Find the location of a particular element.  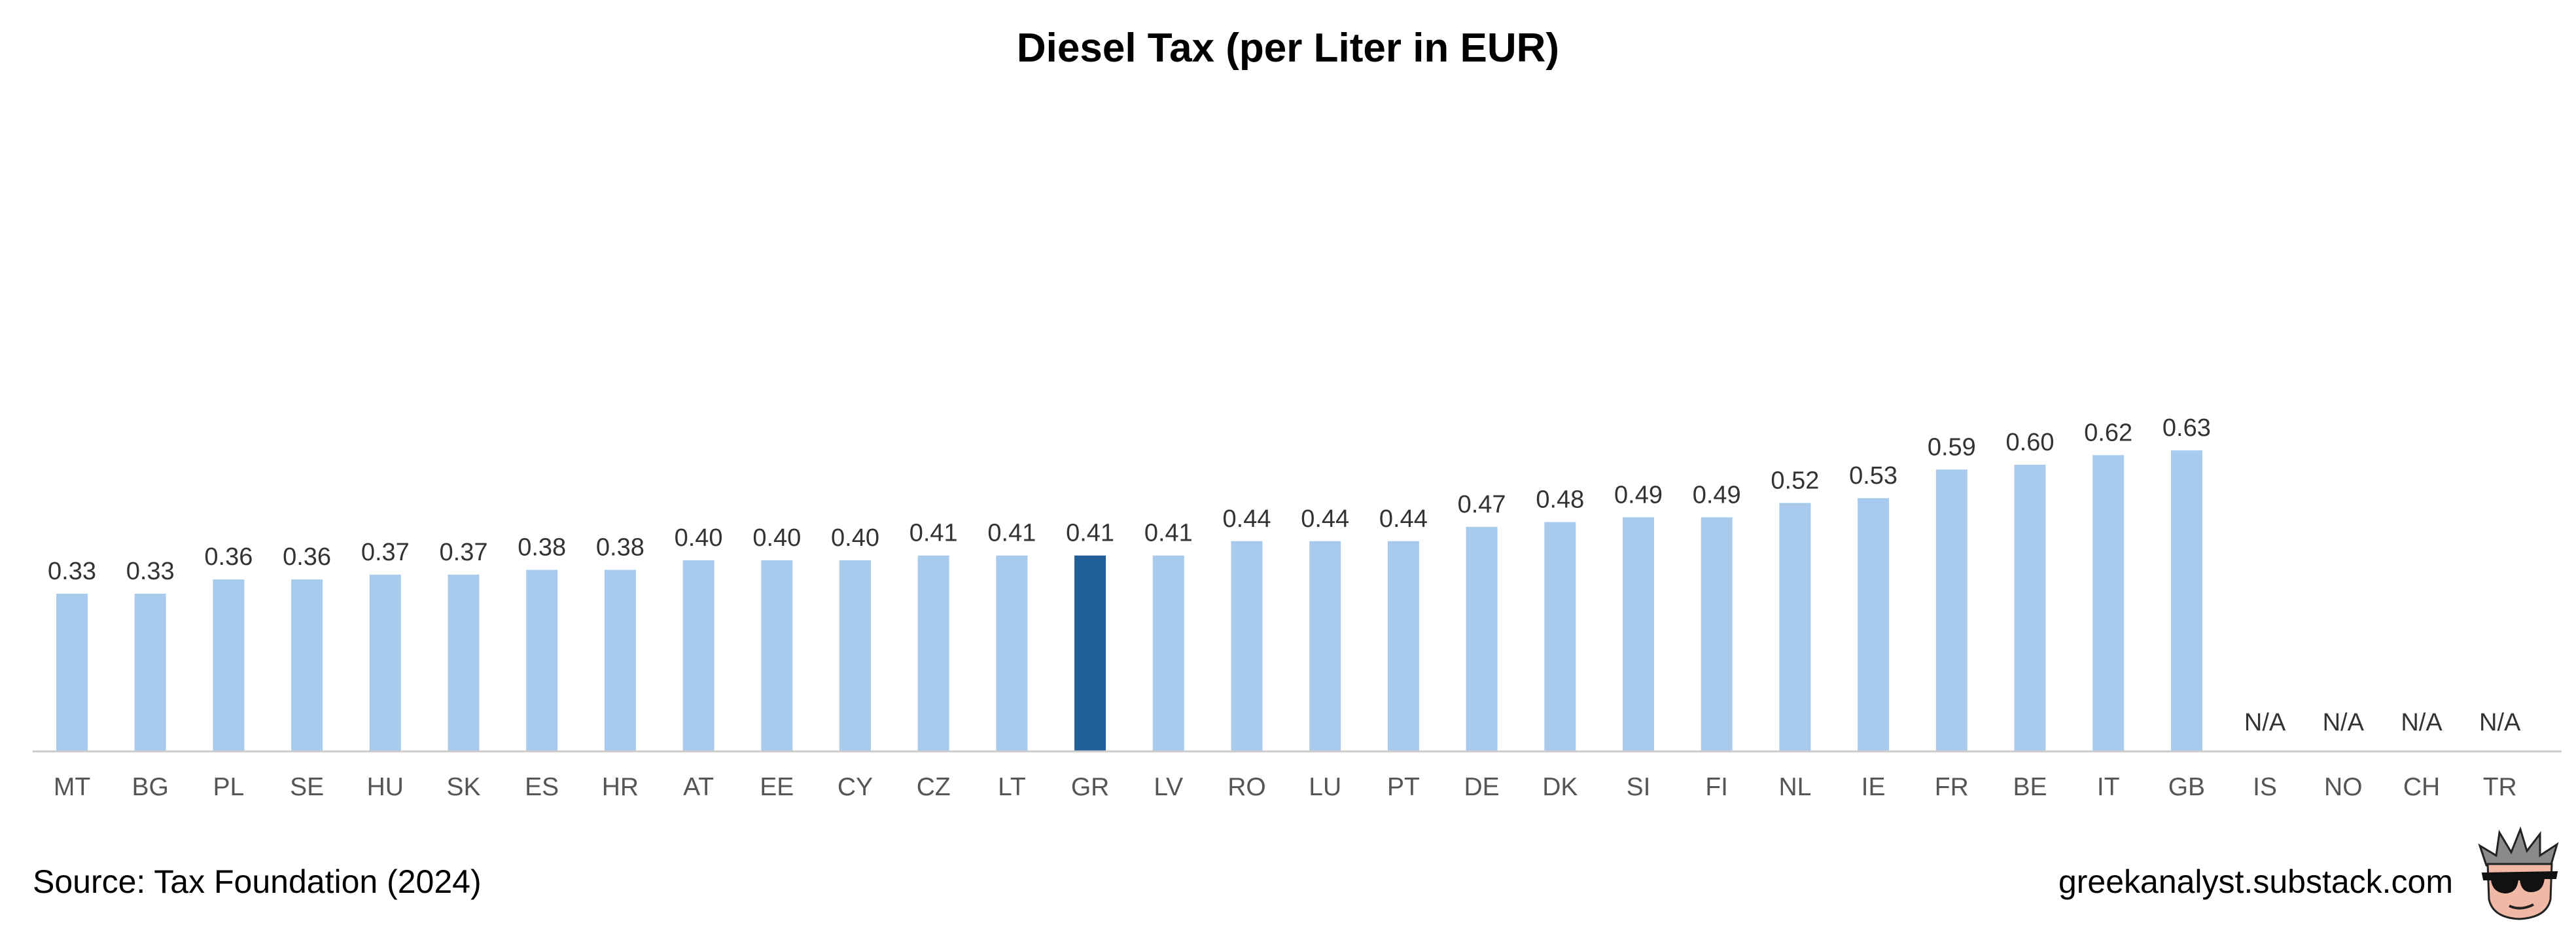

value-label-lu: 0.44 is located at coordinates (1325, 519).